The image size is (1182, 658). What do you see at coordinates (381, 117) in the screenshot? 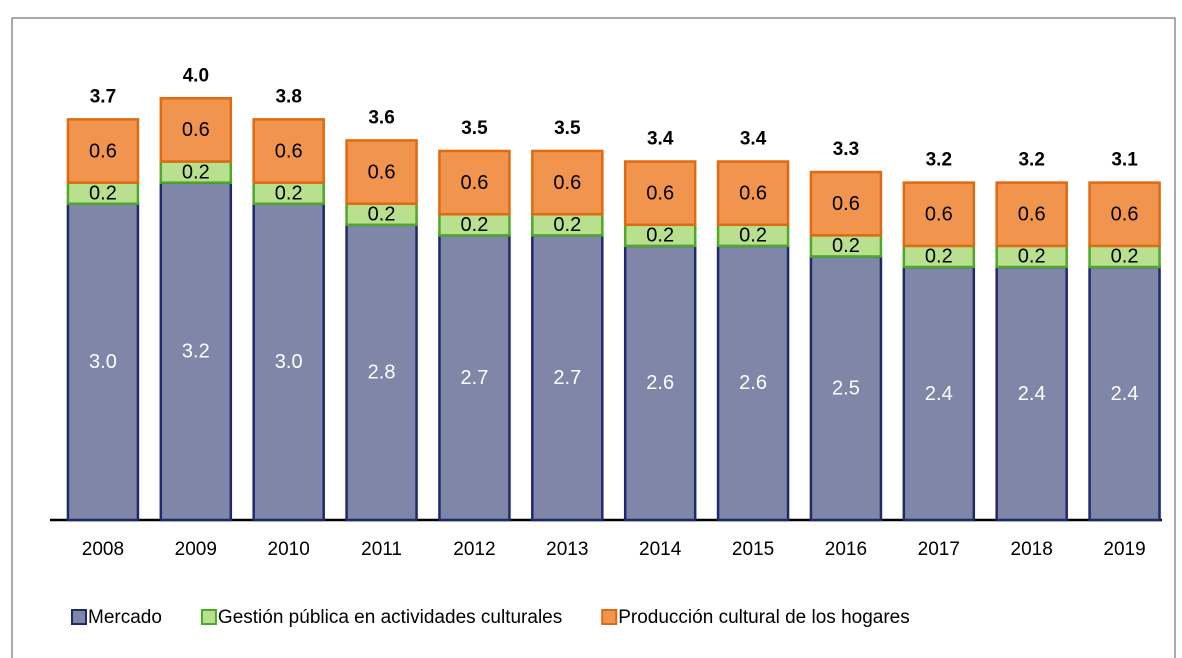
I see `total-label: 3.6` at bounding box center [381, 117].